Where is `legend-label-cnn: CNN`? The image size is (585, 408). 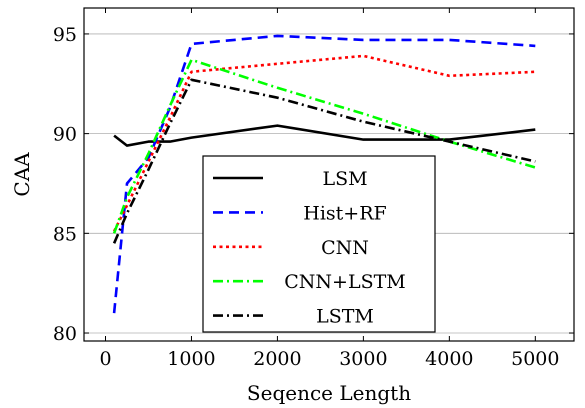 legend-label-cnn: CNN is located at coordinates (345, 248).